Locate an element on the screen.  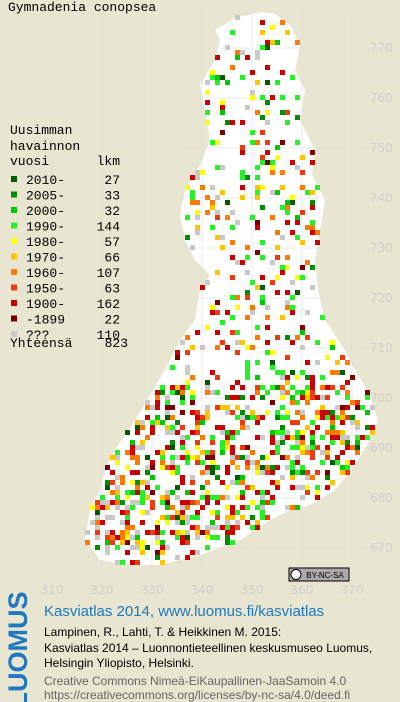
legend-swatch is located at coordinates (14, 334).